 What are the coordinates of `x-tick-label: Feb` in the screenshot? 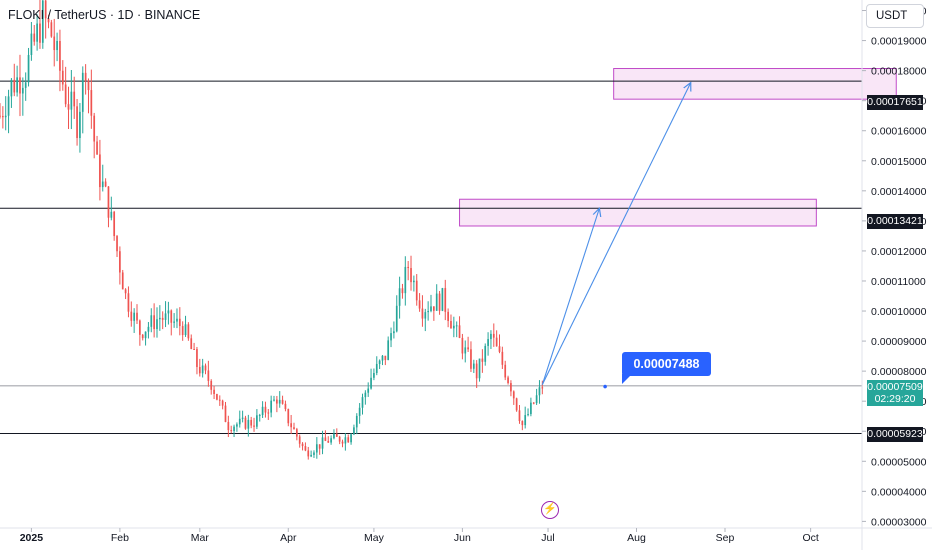 It's located at (120, 538).